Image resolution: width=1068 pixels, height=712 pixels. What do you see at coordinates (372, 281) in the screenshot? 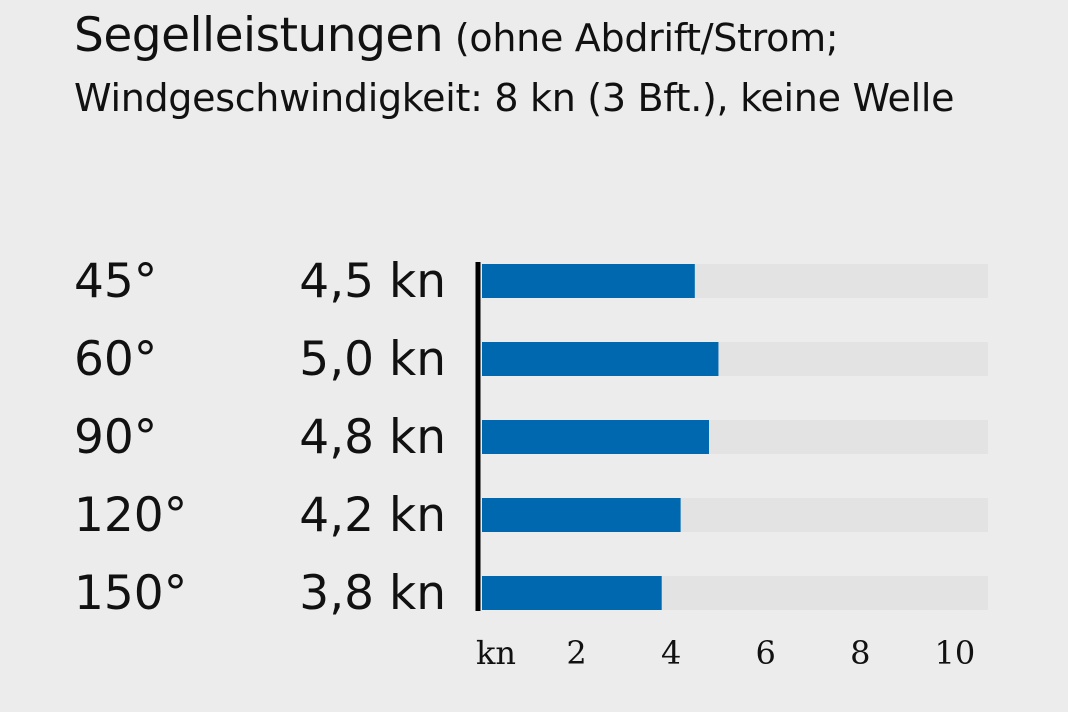
I see `value-label: 4,5 kn` at bounding box center [372, 281].